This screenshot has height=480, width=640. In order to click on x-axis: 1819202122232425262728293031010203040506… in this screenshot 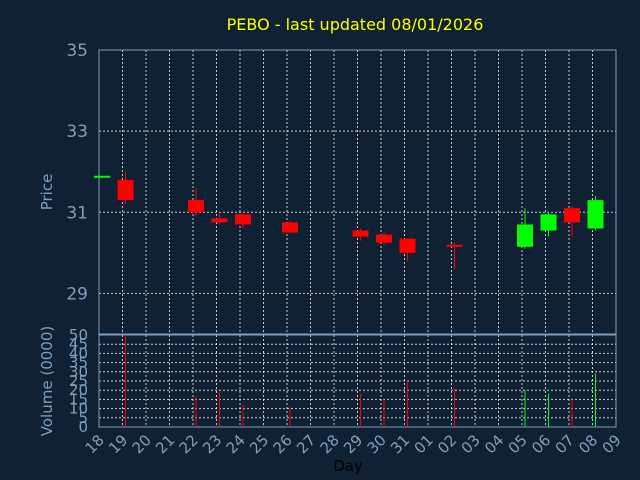, I will do `click(353, 444)`.